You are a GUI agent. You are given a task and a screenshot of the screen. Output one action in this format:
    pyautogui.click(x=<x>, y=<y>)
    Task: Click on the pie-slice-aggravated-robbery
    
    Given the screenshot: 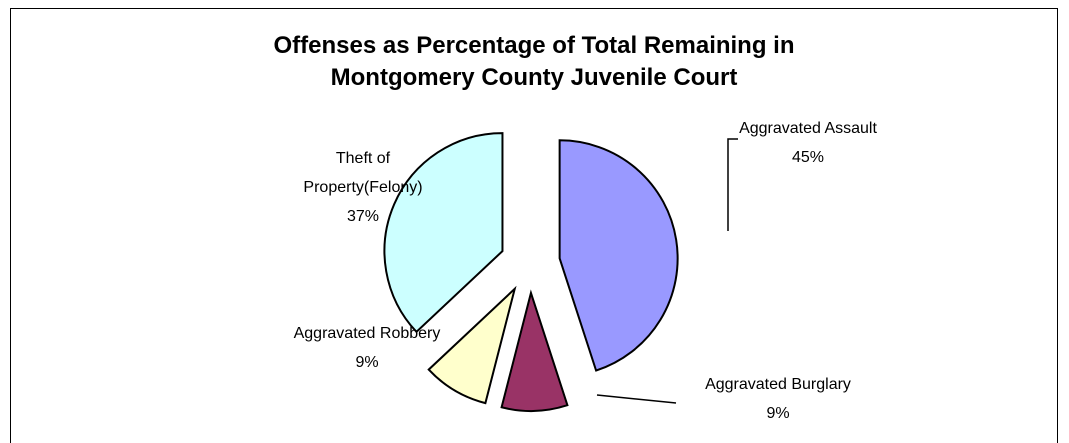 What is the action you would take?
    pyautogui.click(x=472, y=345)
    